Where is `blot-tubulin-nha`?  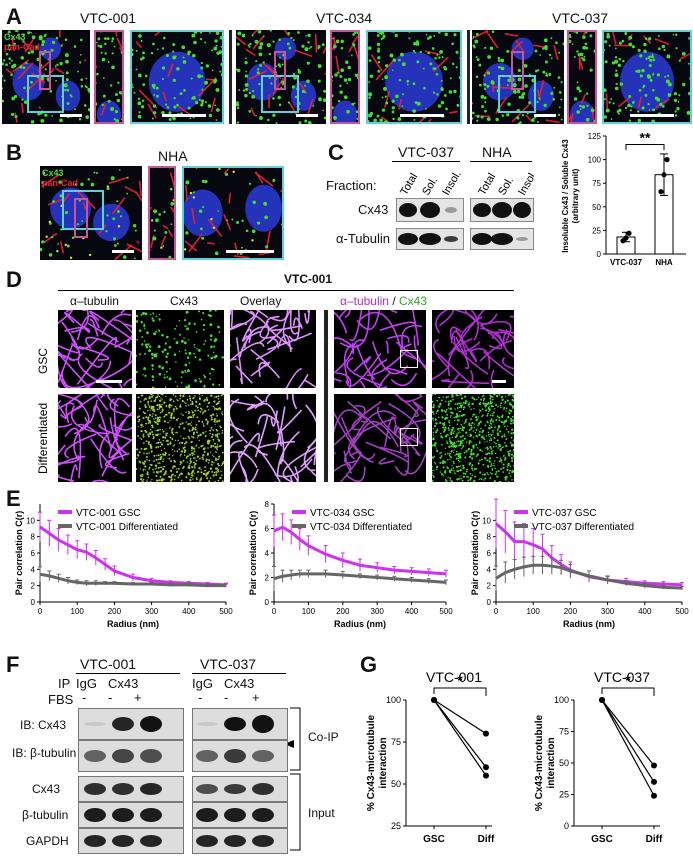 blot-tubulin-nha is located at coordinates (502, 239).